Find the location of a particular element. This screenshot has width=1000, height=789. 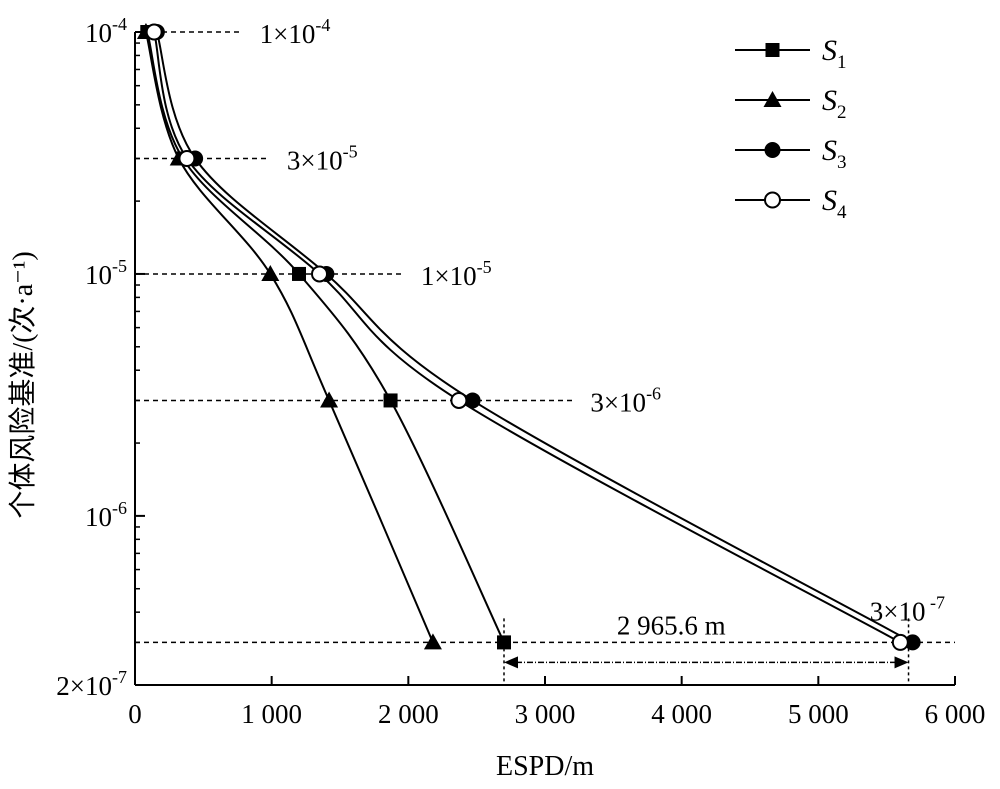

x-tick-label: 5 000 is located at coordinates (818, 714).